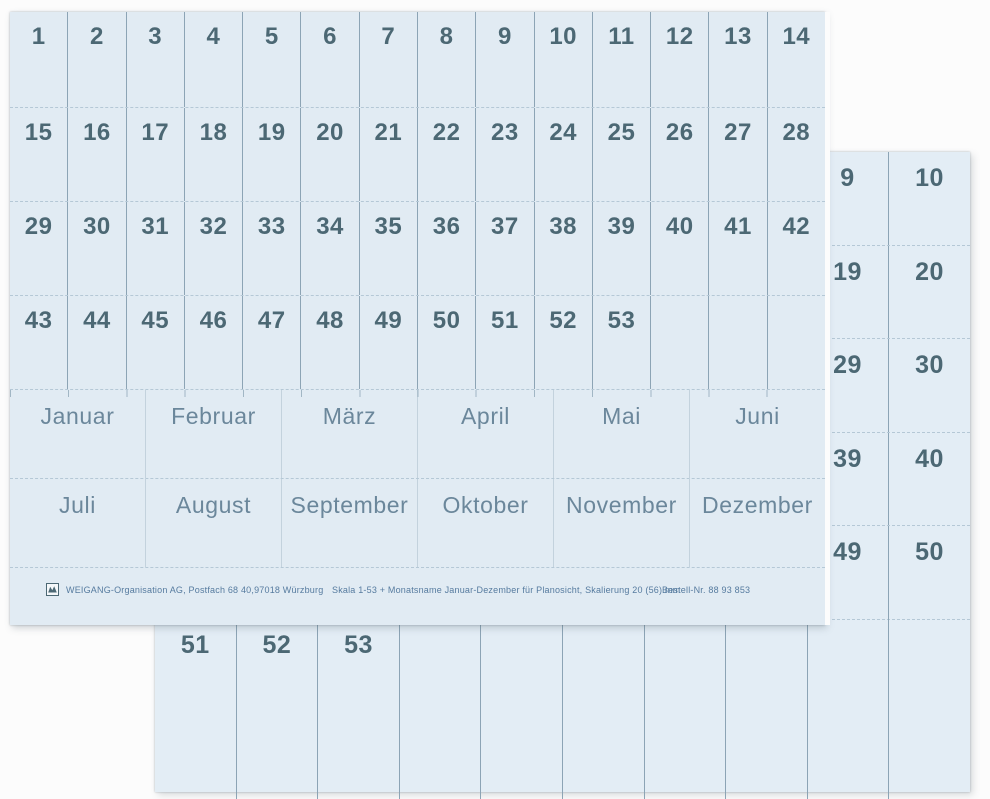  Describe the element at coordinates (39, 154) in the screenshot. I see `week-number-cell: 15` at that location.